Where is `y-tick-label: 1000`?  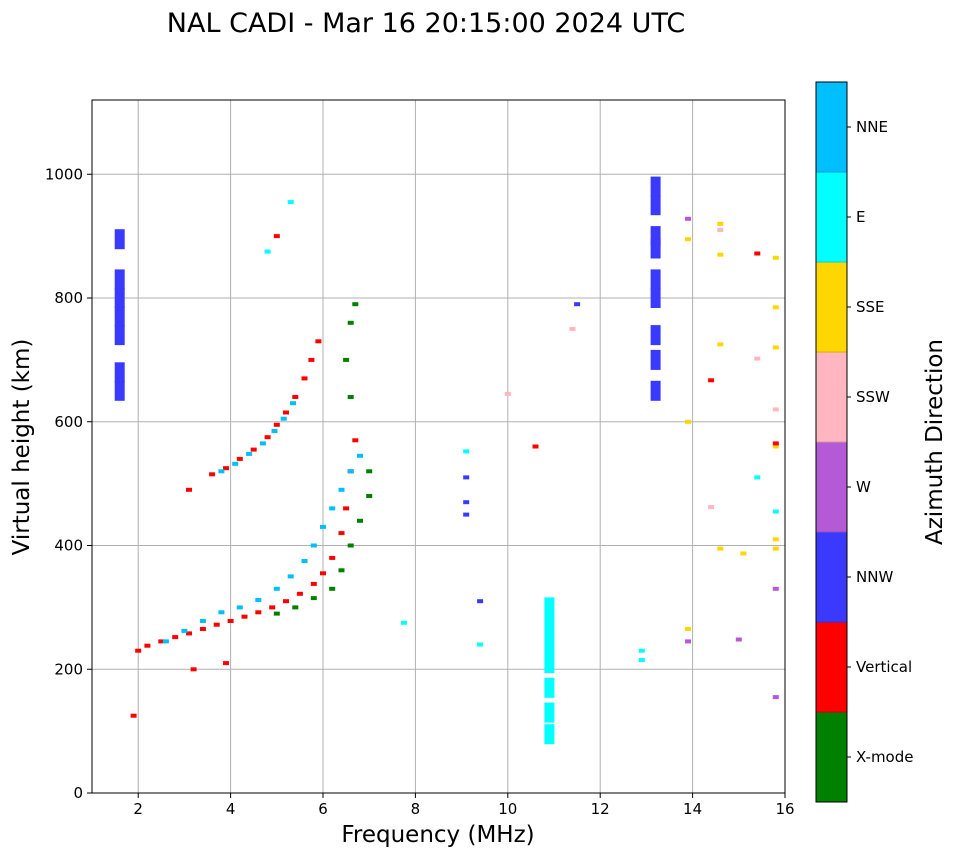 y-tick-label: 1000 is located at coordinates (64, 174).